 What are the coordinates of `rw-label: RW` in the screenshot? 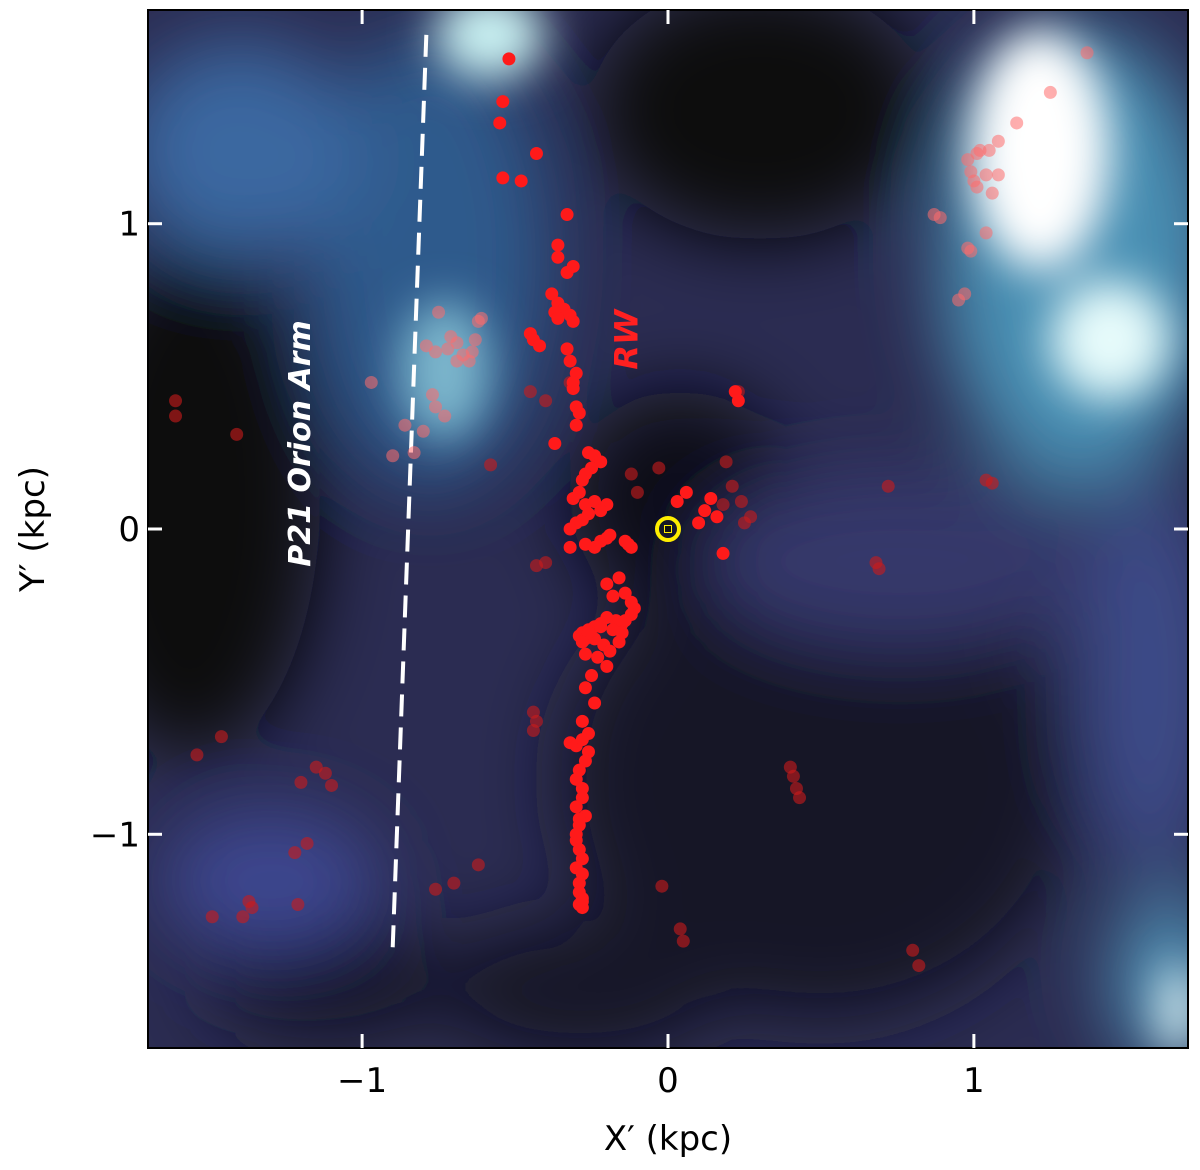 It's located at (626, 339).